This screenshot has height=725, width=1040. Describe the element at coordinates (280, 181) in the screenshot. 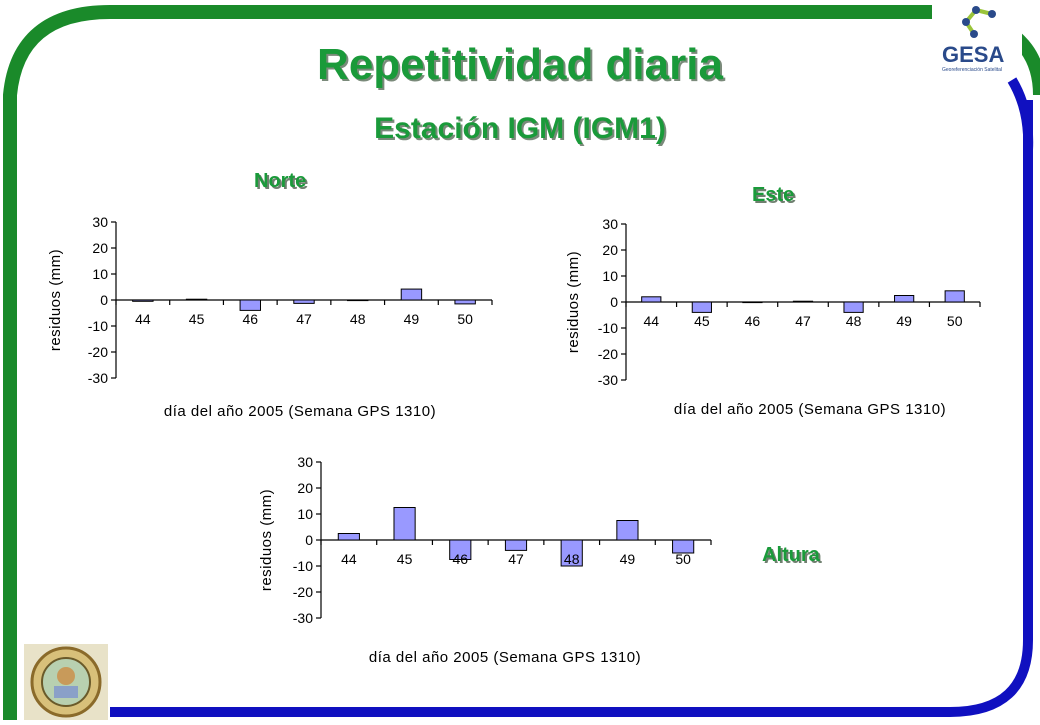

I see `norte-label: Norte` at that location.